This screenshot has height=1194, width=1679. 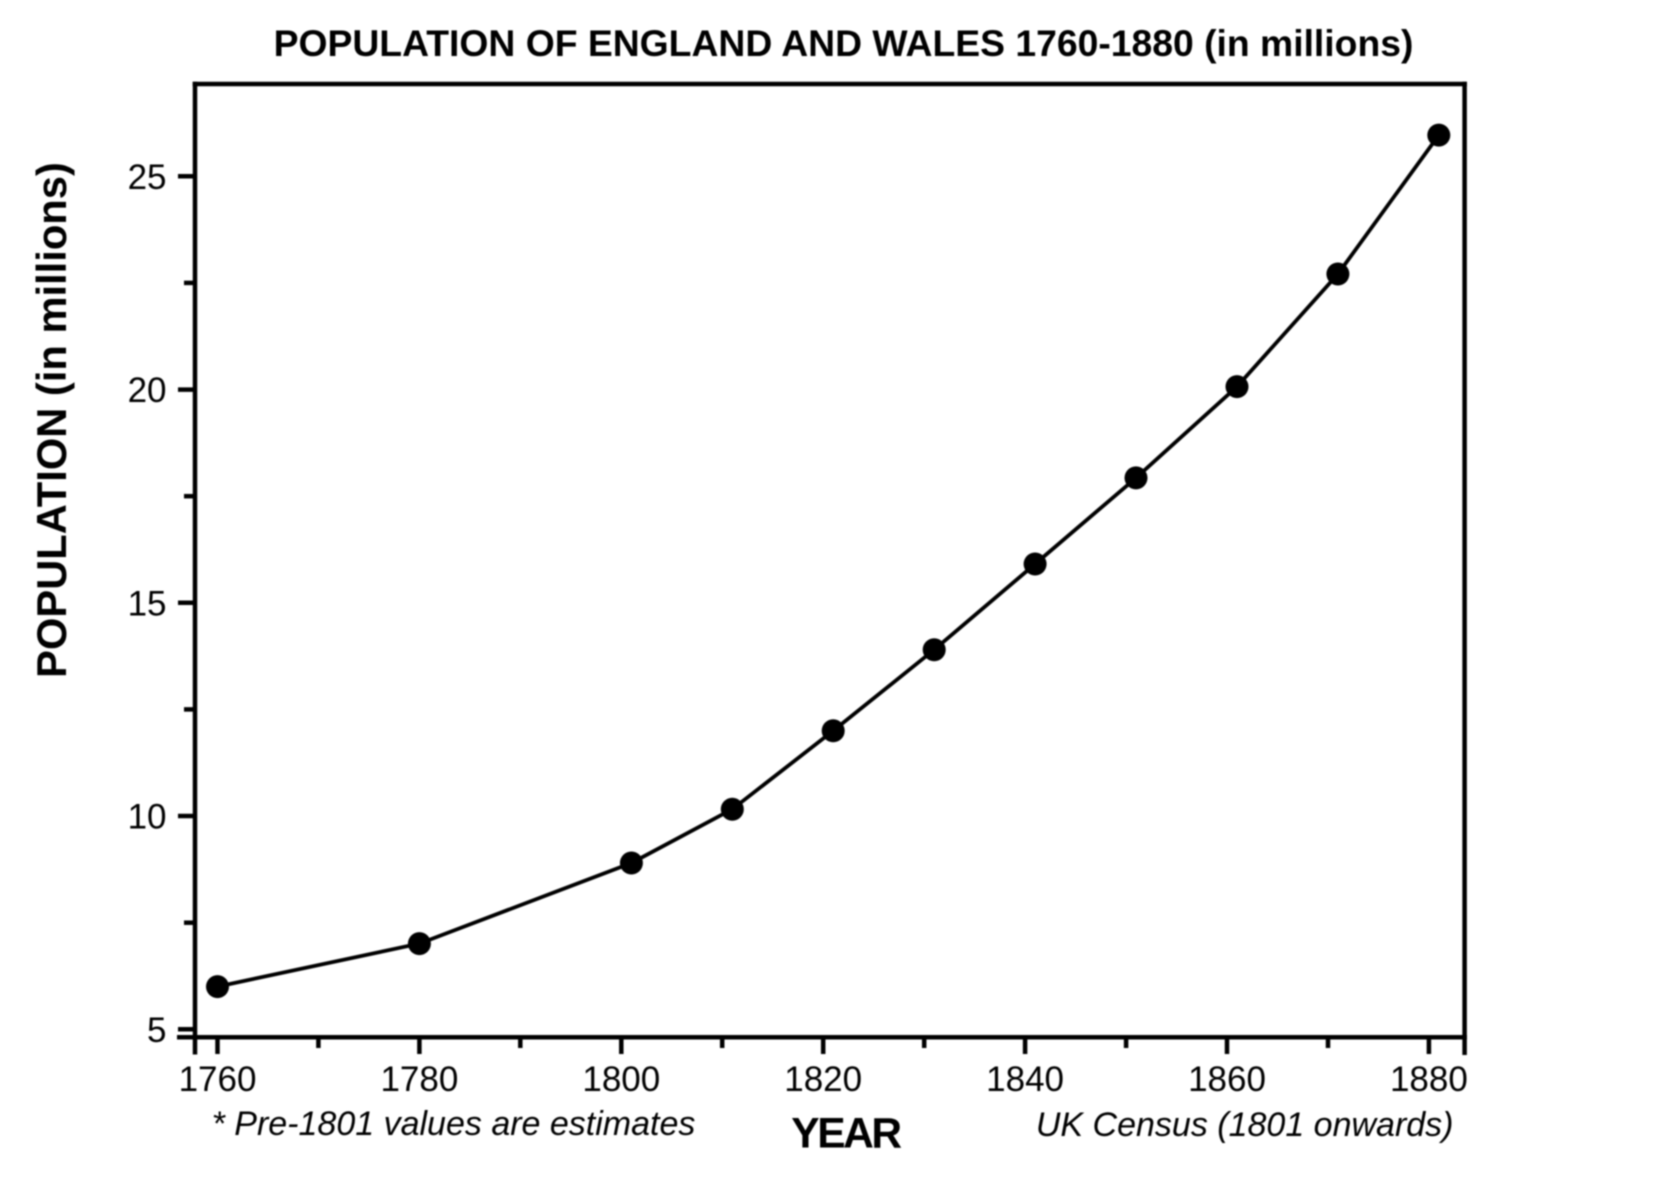 What do you see at coordinates (147, 817) in the screenshot?
I see `svg-text: 10` at bounding box center [147, 817].